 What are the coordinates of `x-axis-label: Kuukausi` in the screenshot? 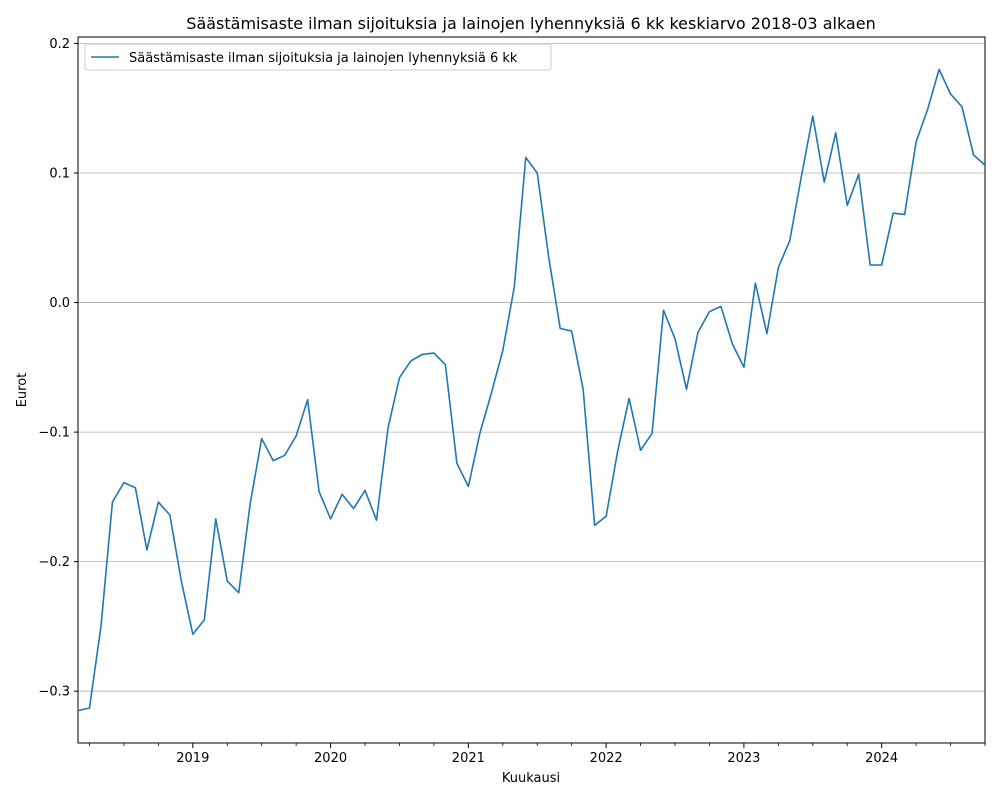 It's located at (531, 778).